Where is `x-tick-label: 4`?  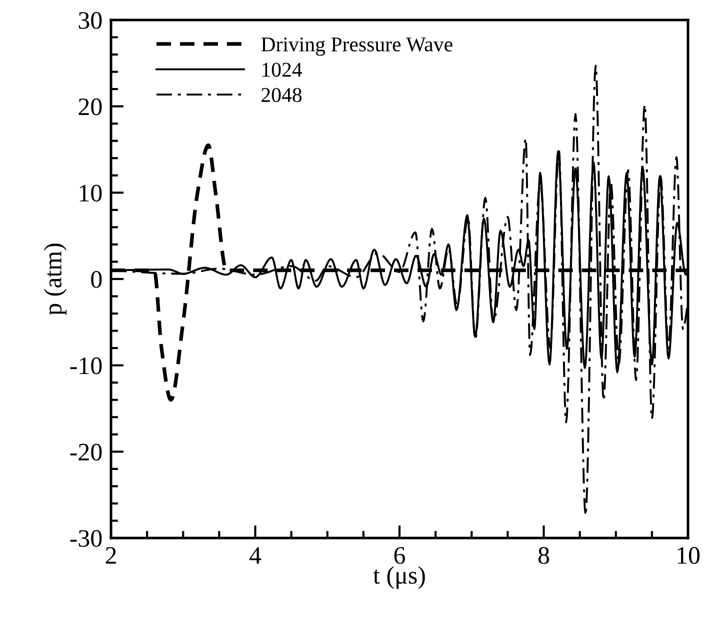 x-tick-label: 4 is located at coordinates (255, 555).